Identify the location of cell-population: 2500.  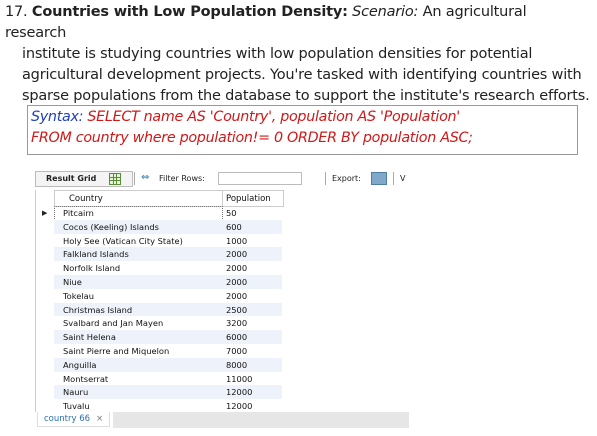
(252, 309).